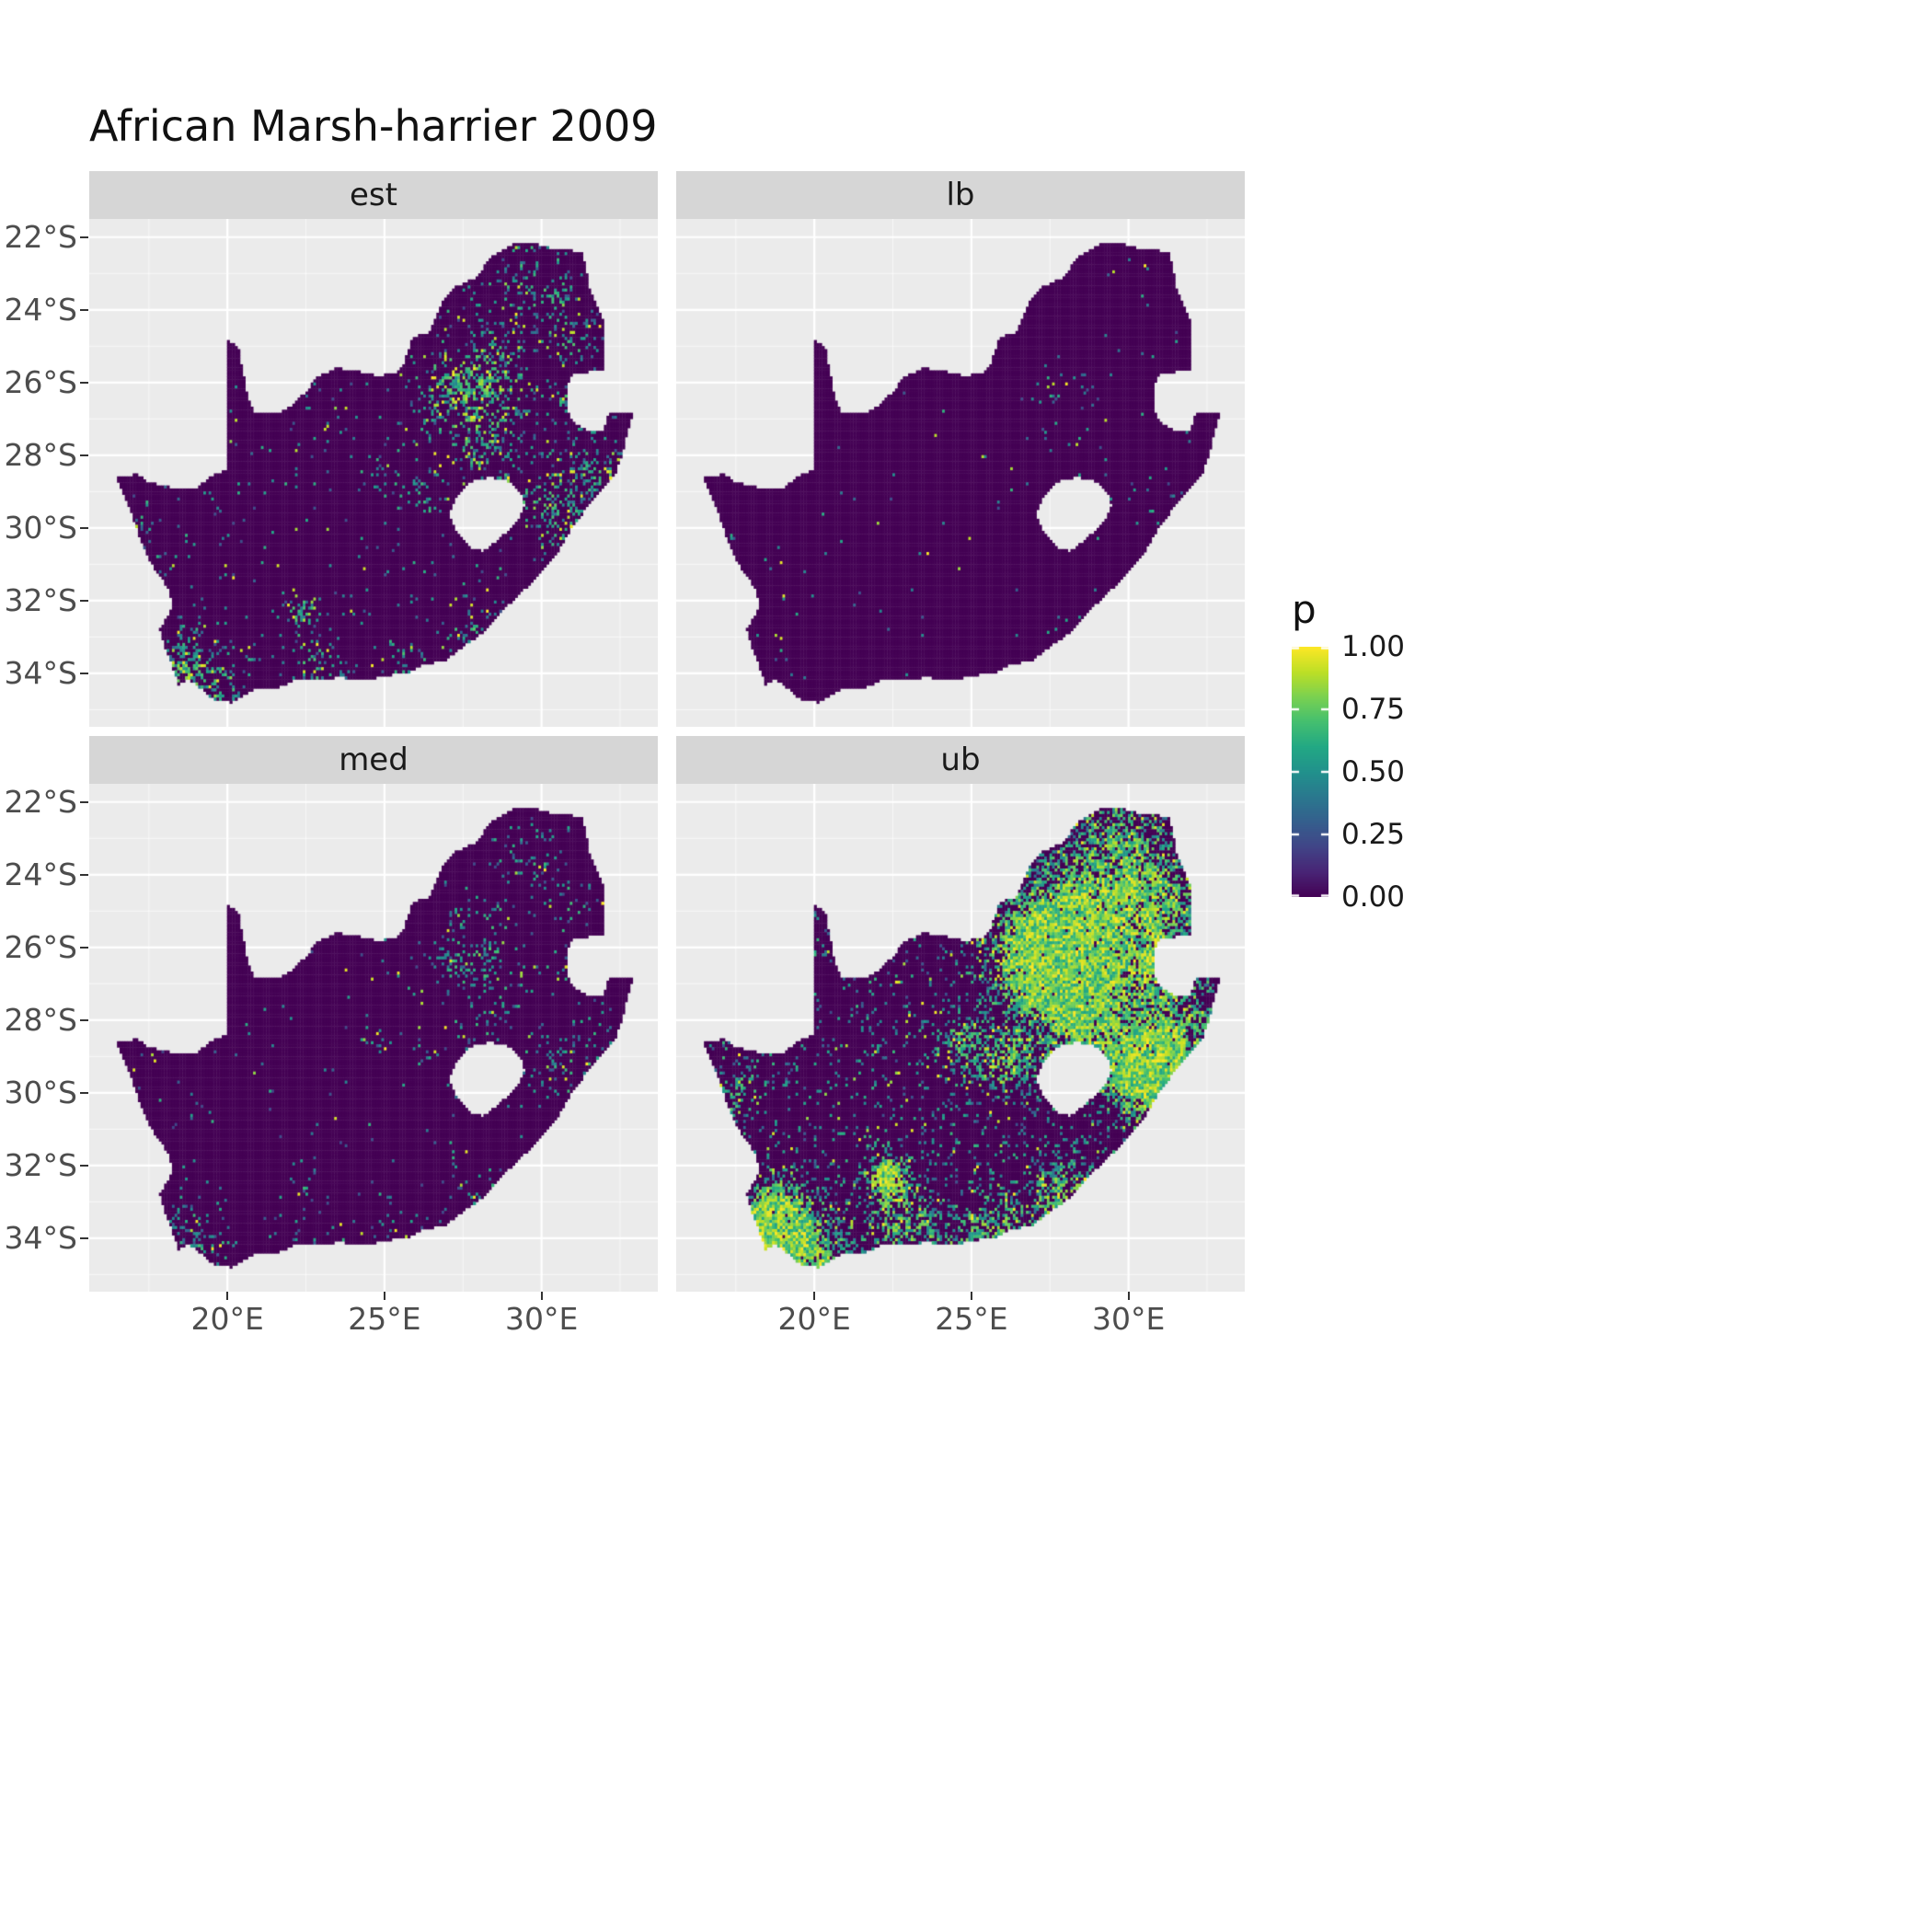 Image resolution: width=1932 pixels, height=1932 pixels. I want to click on legend-tick-label: 0.00, so click(1373, 897).